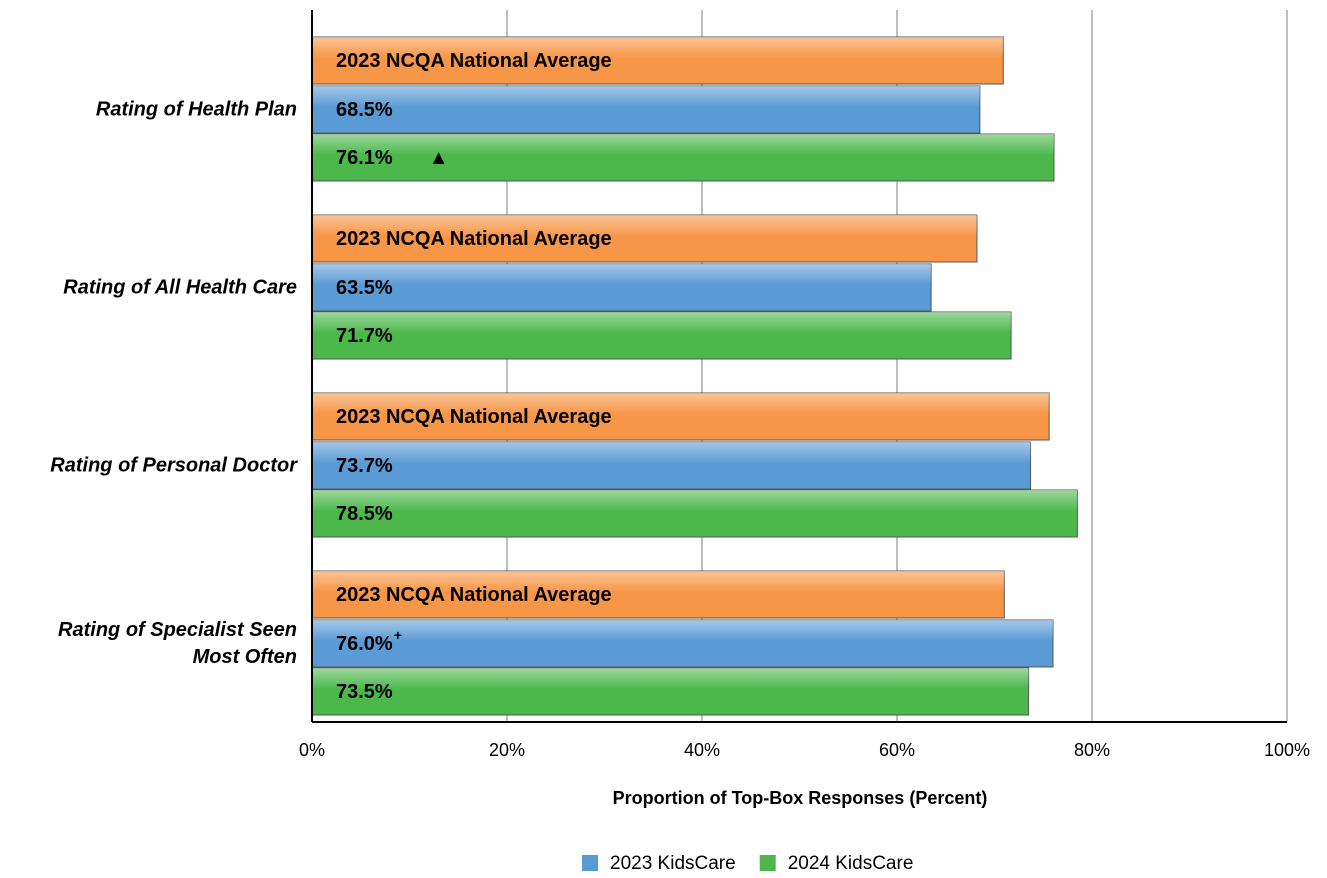  I want to click on data-label: 76.1%, so click(364, 158).